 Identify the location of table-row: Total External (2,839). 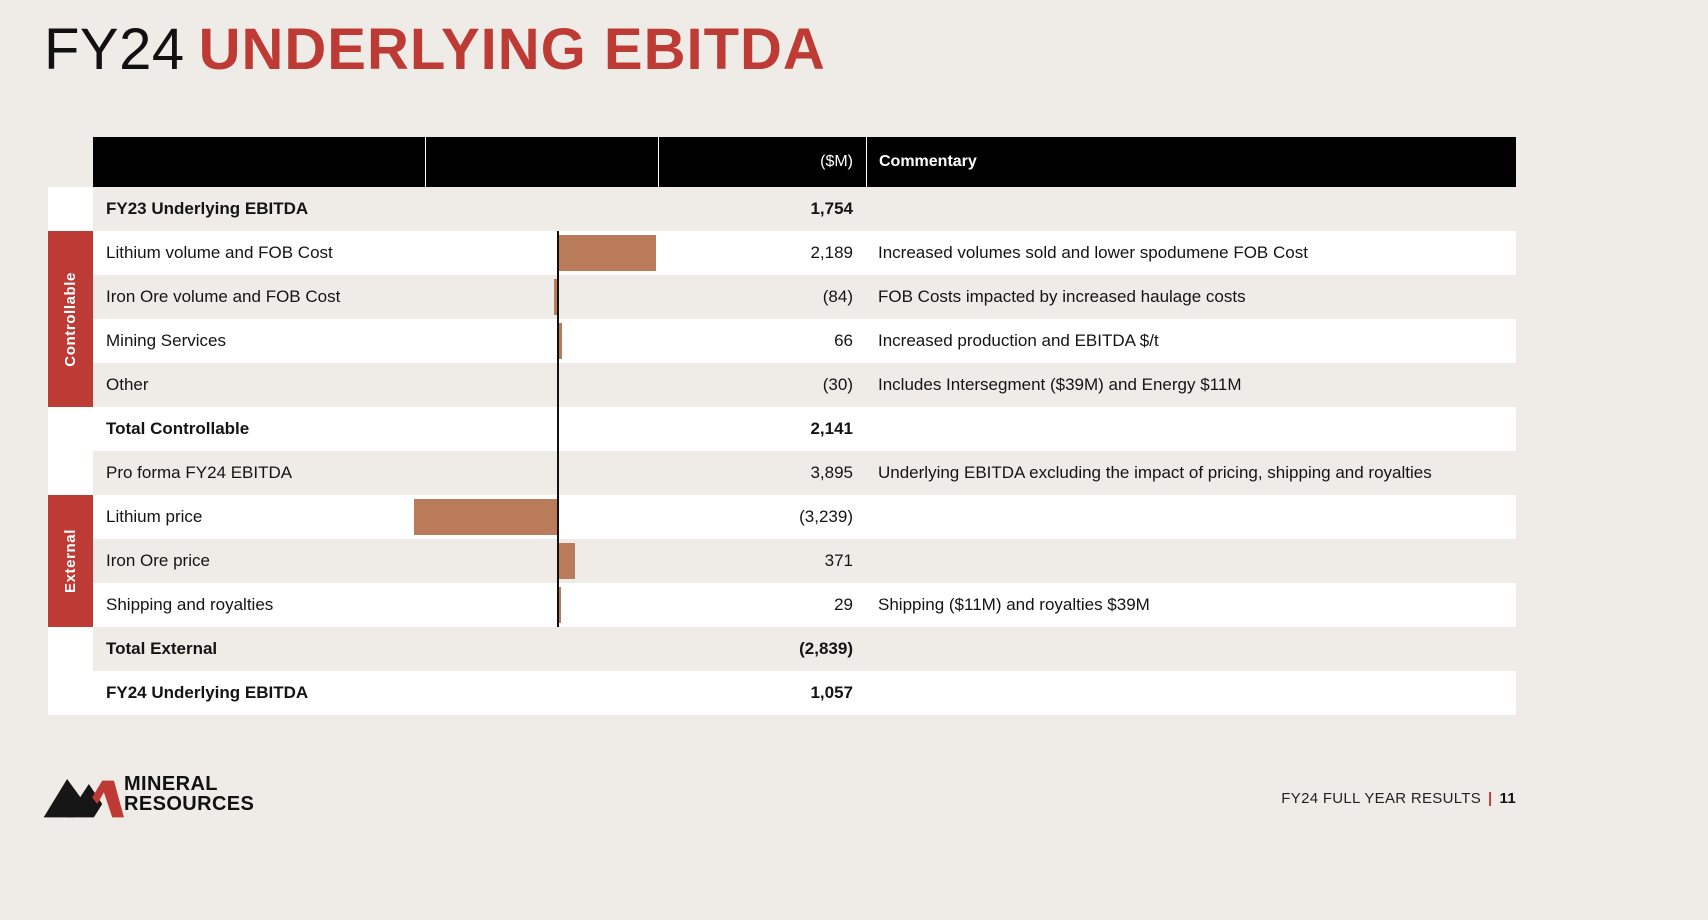
(804, 649).